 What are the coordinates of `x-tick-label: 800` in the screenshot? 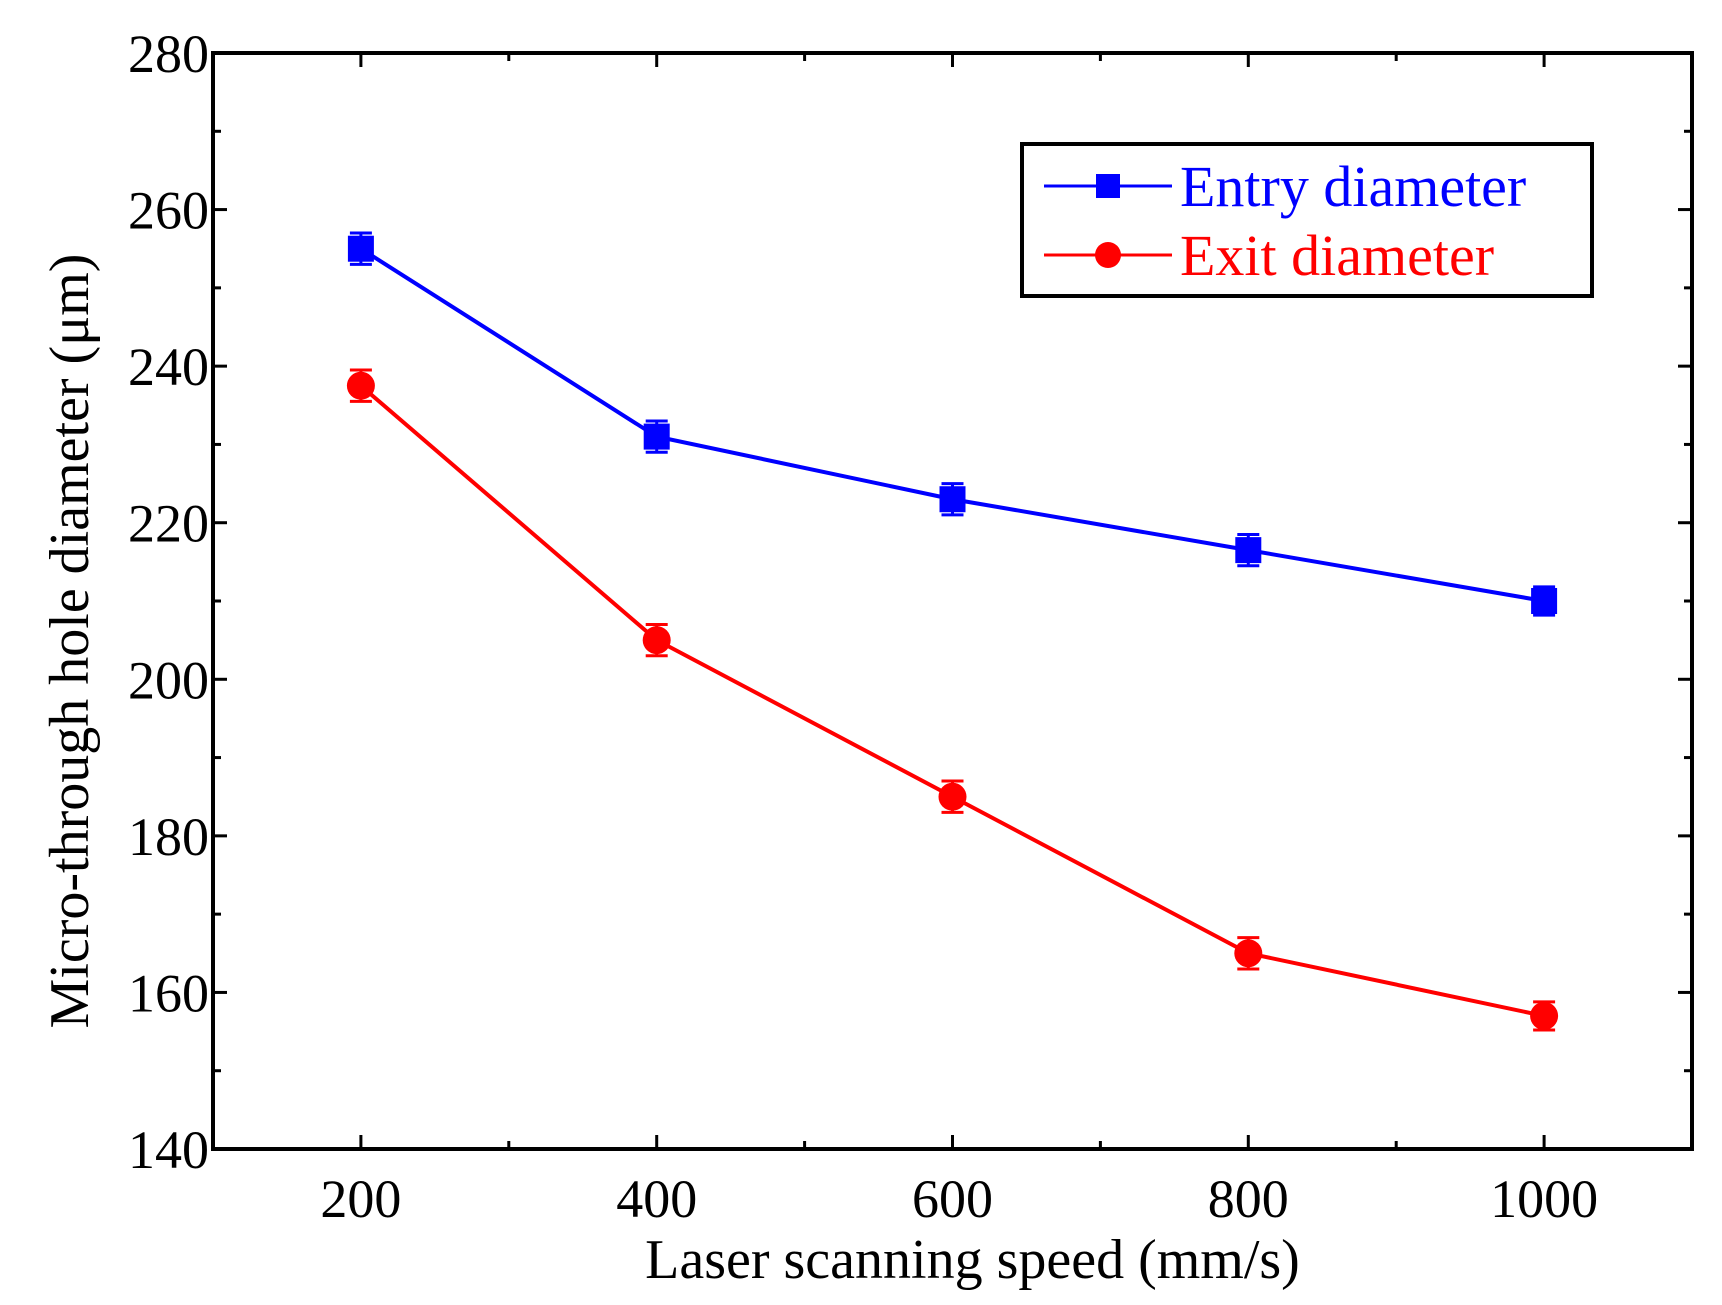 It's located at (1248, 1199).